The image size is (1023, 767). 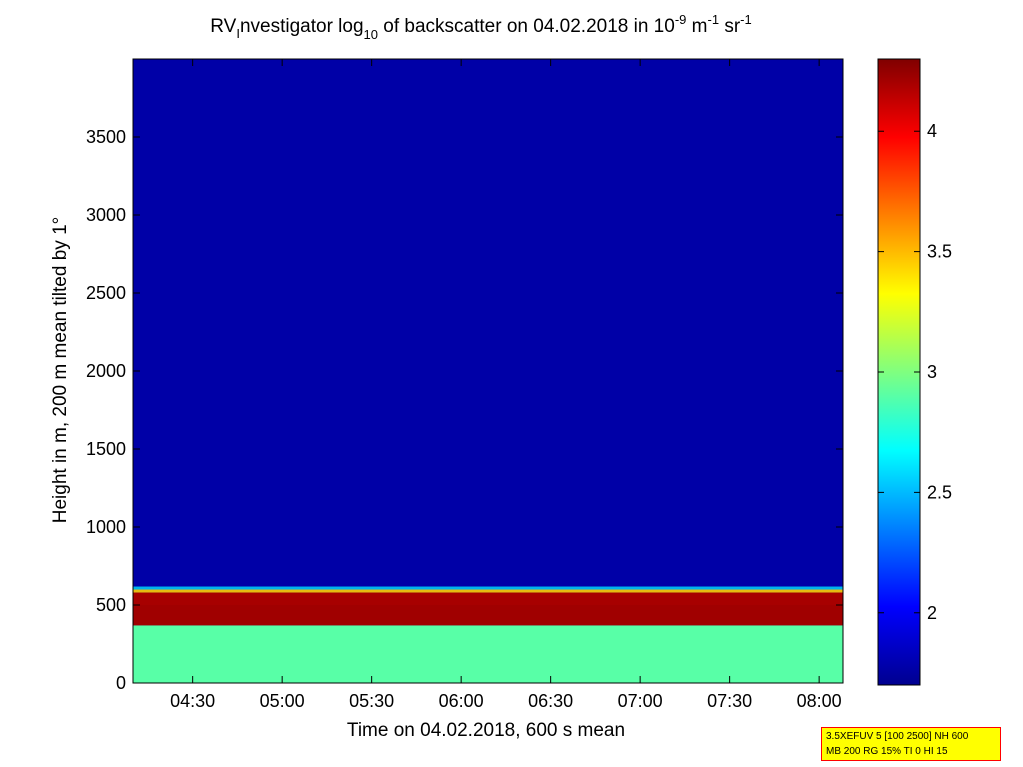 What do you see at coordinates (488, 588) in the screenshot?
I see `layer-fringe-cyan` at bounding box center [488, 588].